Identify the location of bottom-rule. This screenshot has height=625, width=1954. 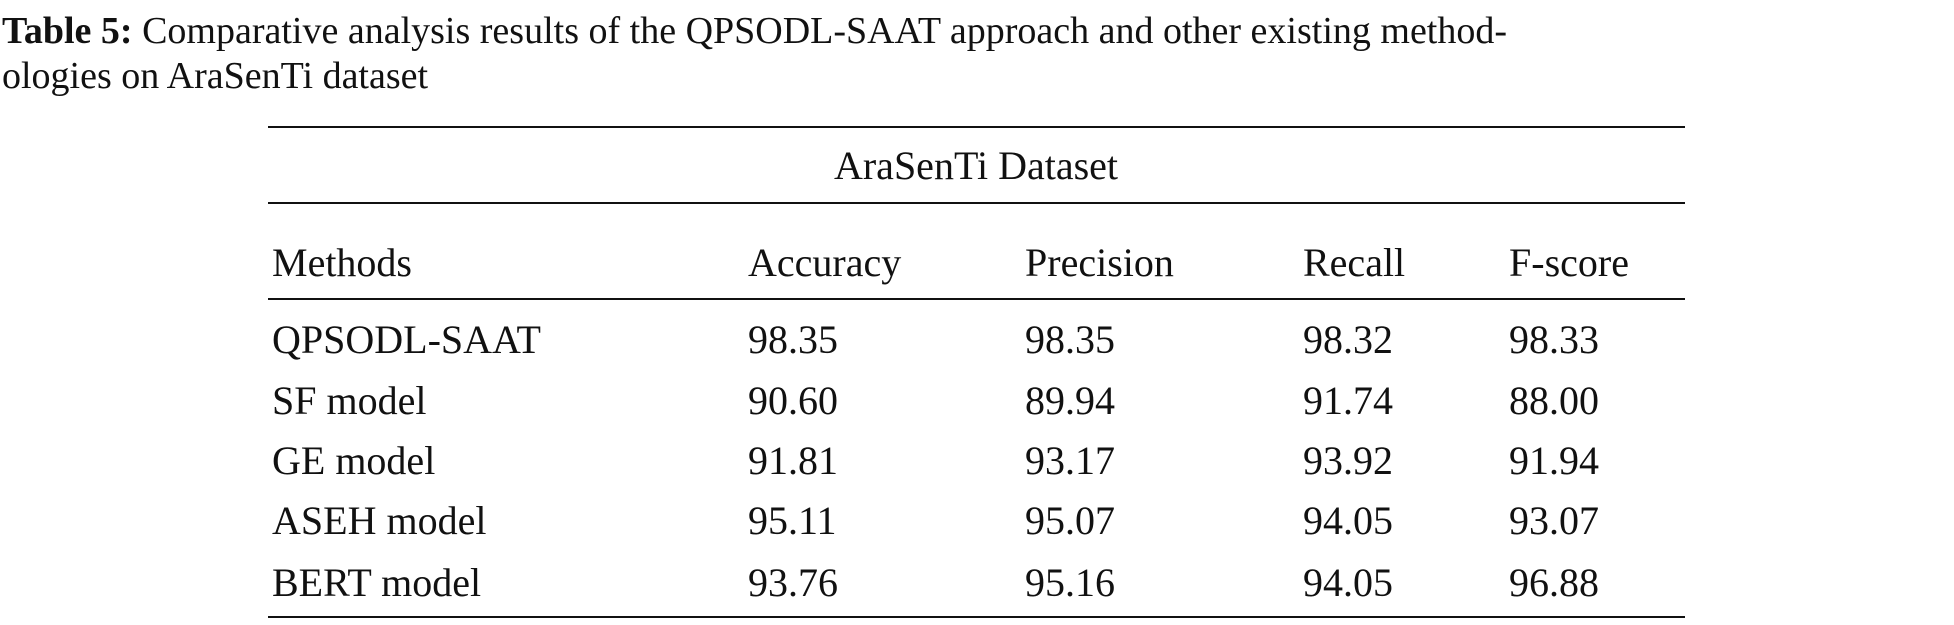
(976, 617).